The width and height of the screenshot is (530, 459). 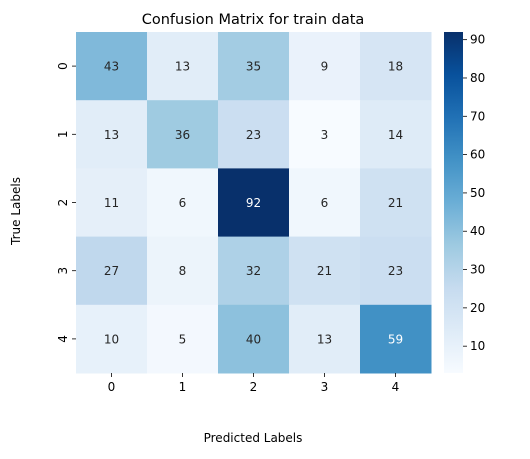 What do you see at coordinates (453, 202) in the screenshot?
I see `colorbar` at bounding box center [453, 202].